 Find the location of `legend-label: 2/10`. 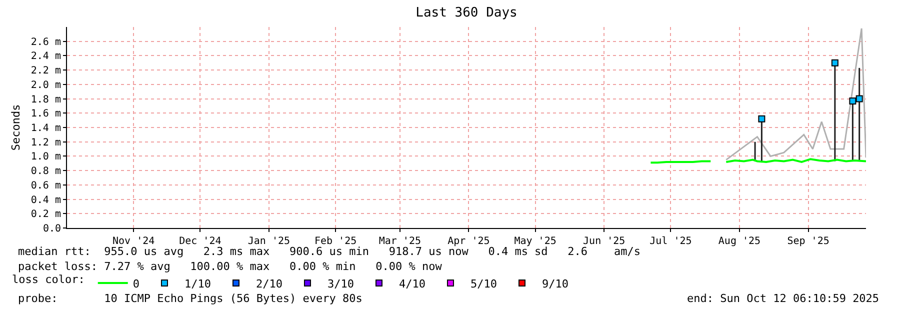

legend-label: 2/10 is located at coordinates (269, 283).